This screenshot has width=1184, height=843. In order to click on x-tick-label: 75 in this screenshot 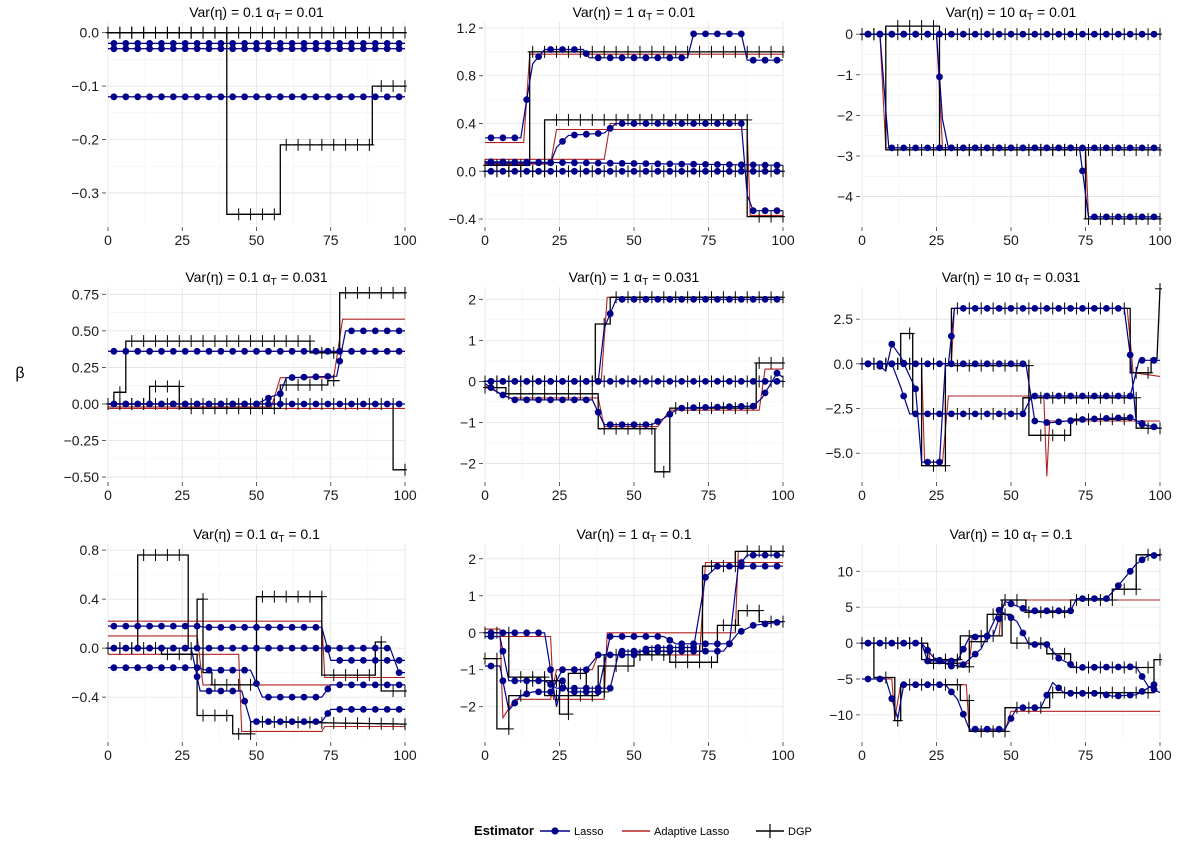, I will do `click(331, 240)`.